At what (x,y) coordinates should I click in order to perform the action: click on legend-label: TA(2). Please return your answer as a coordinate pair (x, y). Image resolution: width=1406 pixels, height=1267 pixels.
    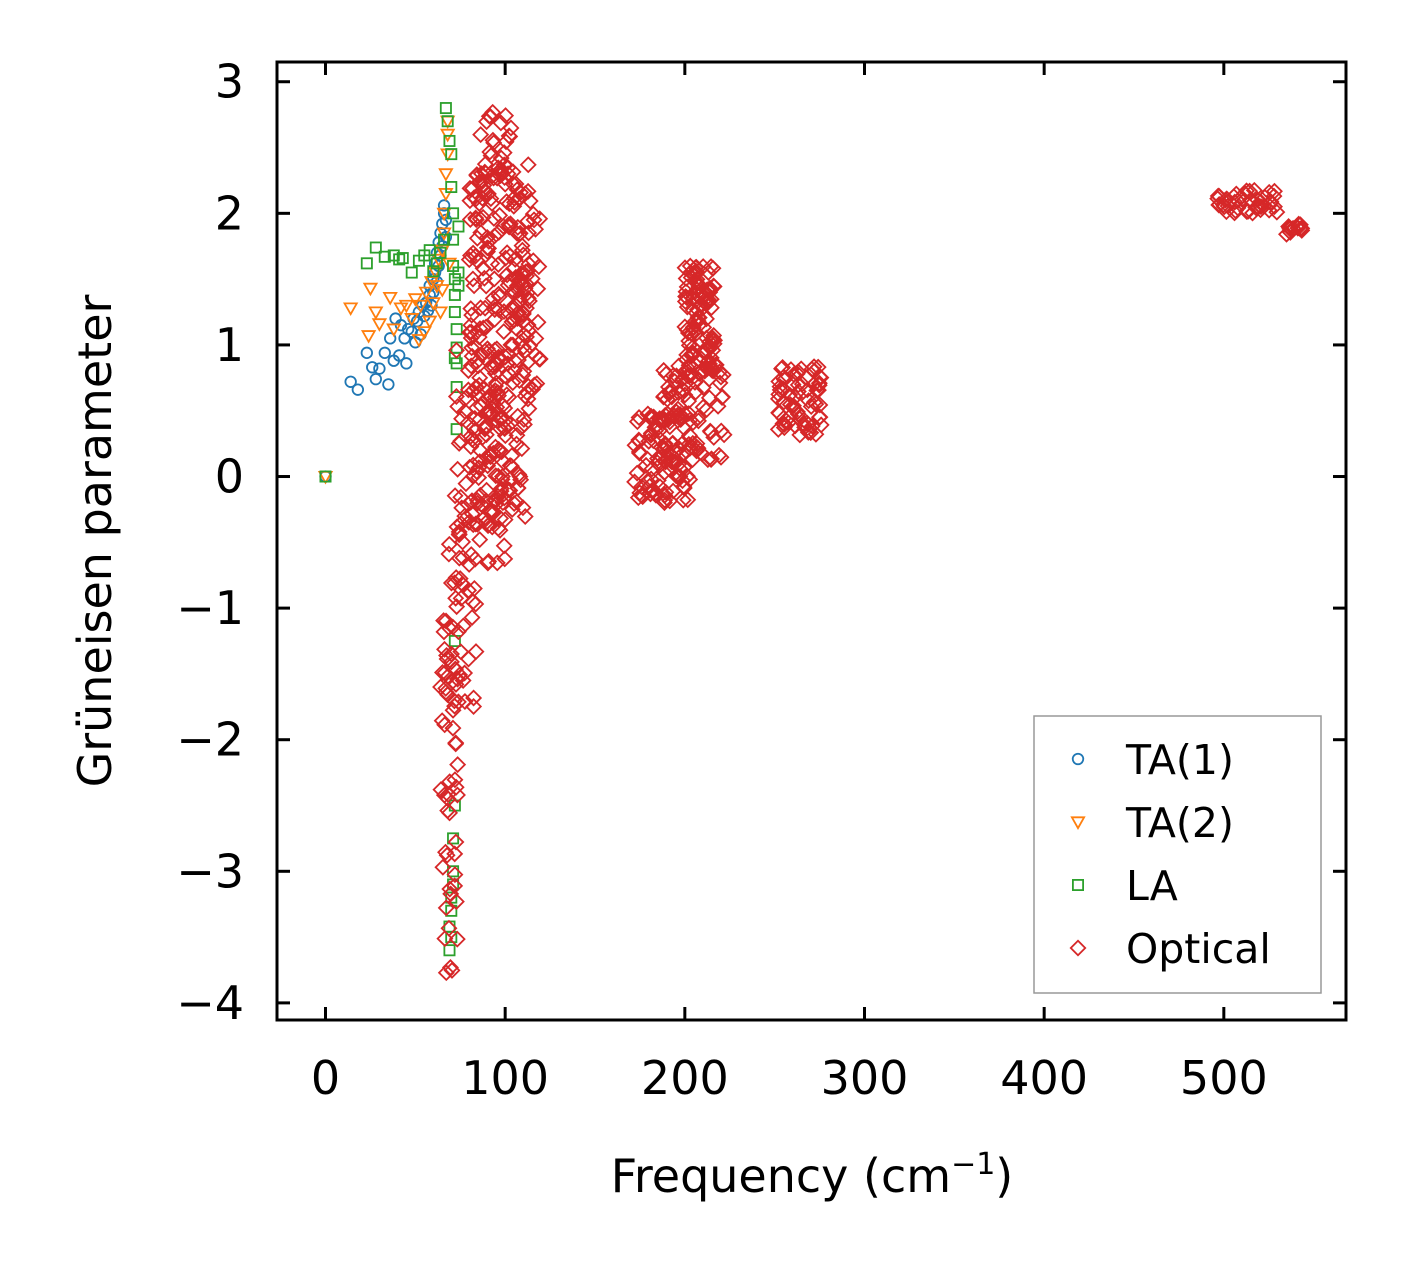
    Looking at the image, I should click on (1179, 823).